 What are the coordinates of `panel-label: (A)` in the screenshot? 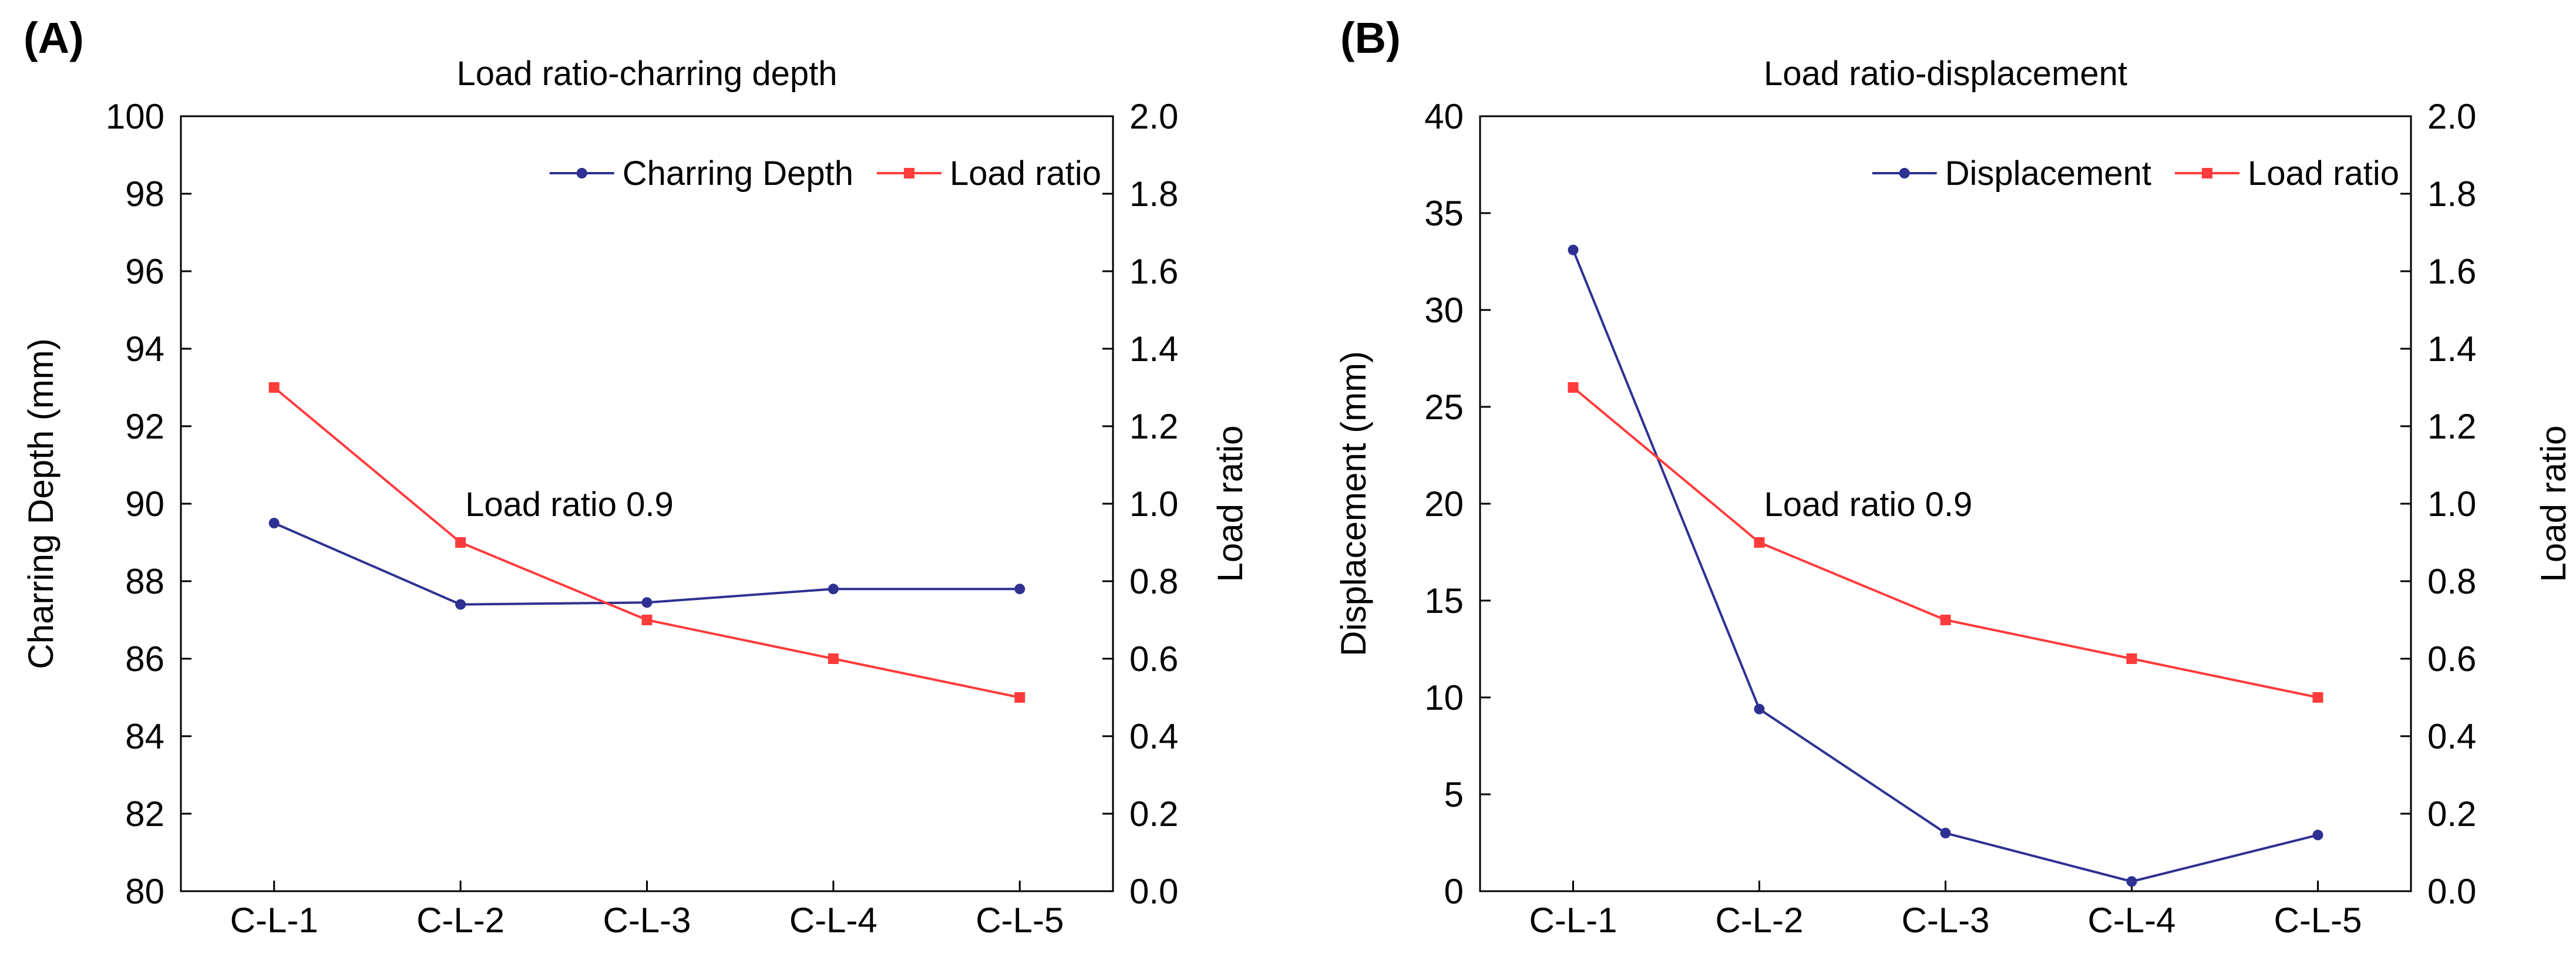 It's located at (54, 38).